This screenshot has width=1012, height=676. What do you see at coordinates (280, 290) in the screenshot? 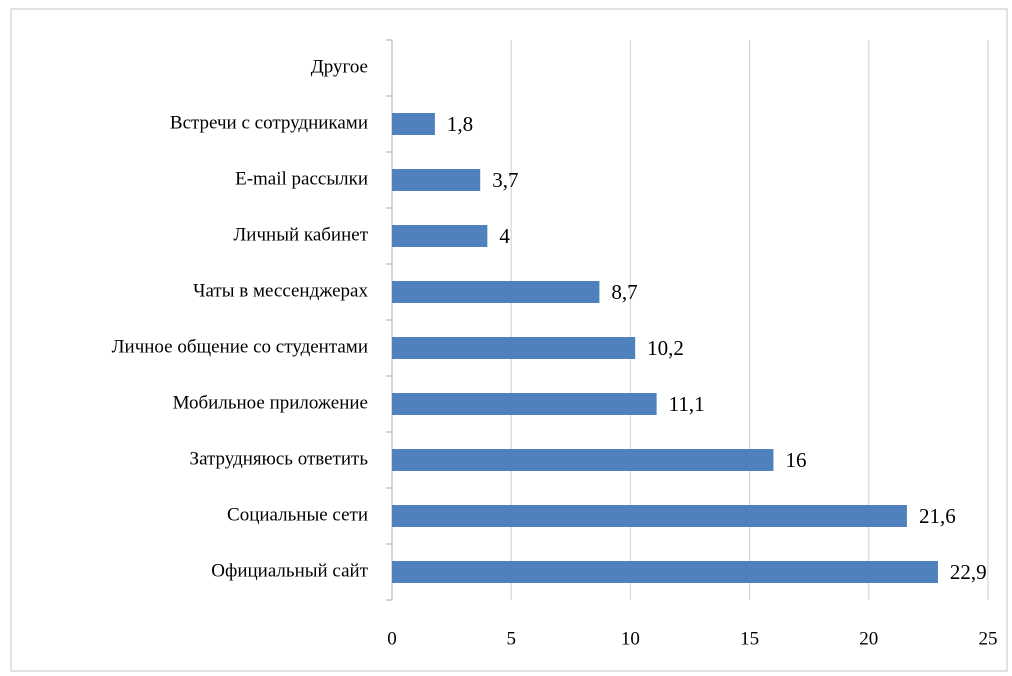
I see `y-tick-label: Чаты в мессенджерах` at bounding box center [280, 290].